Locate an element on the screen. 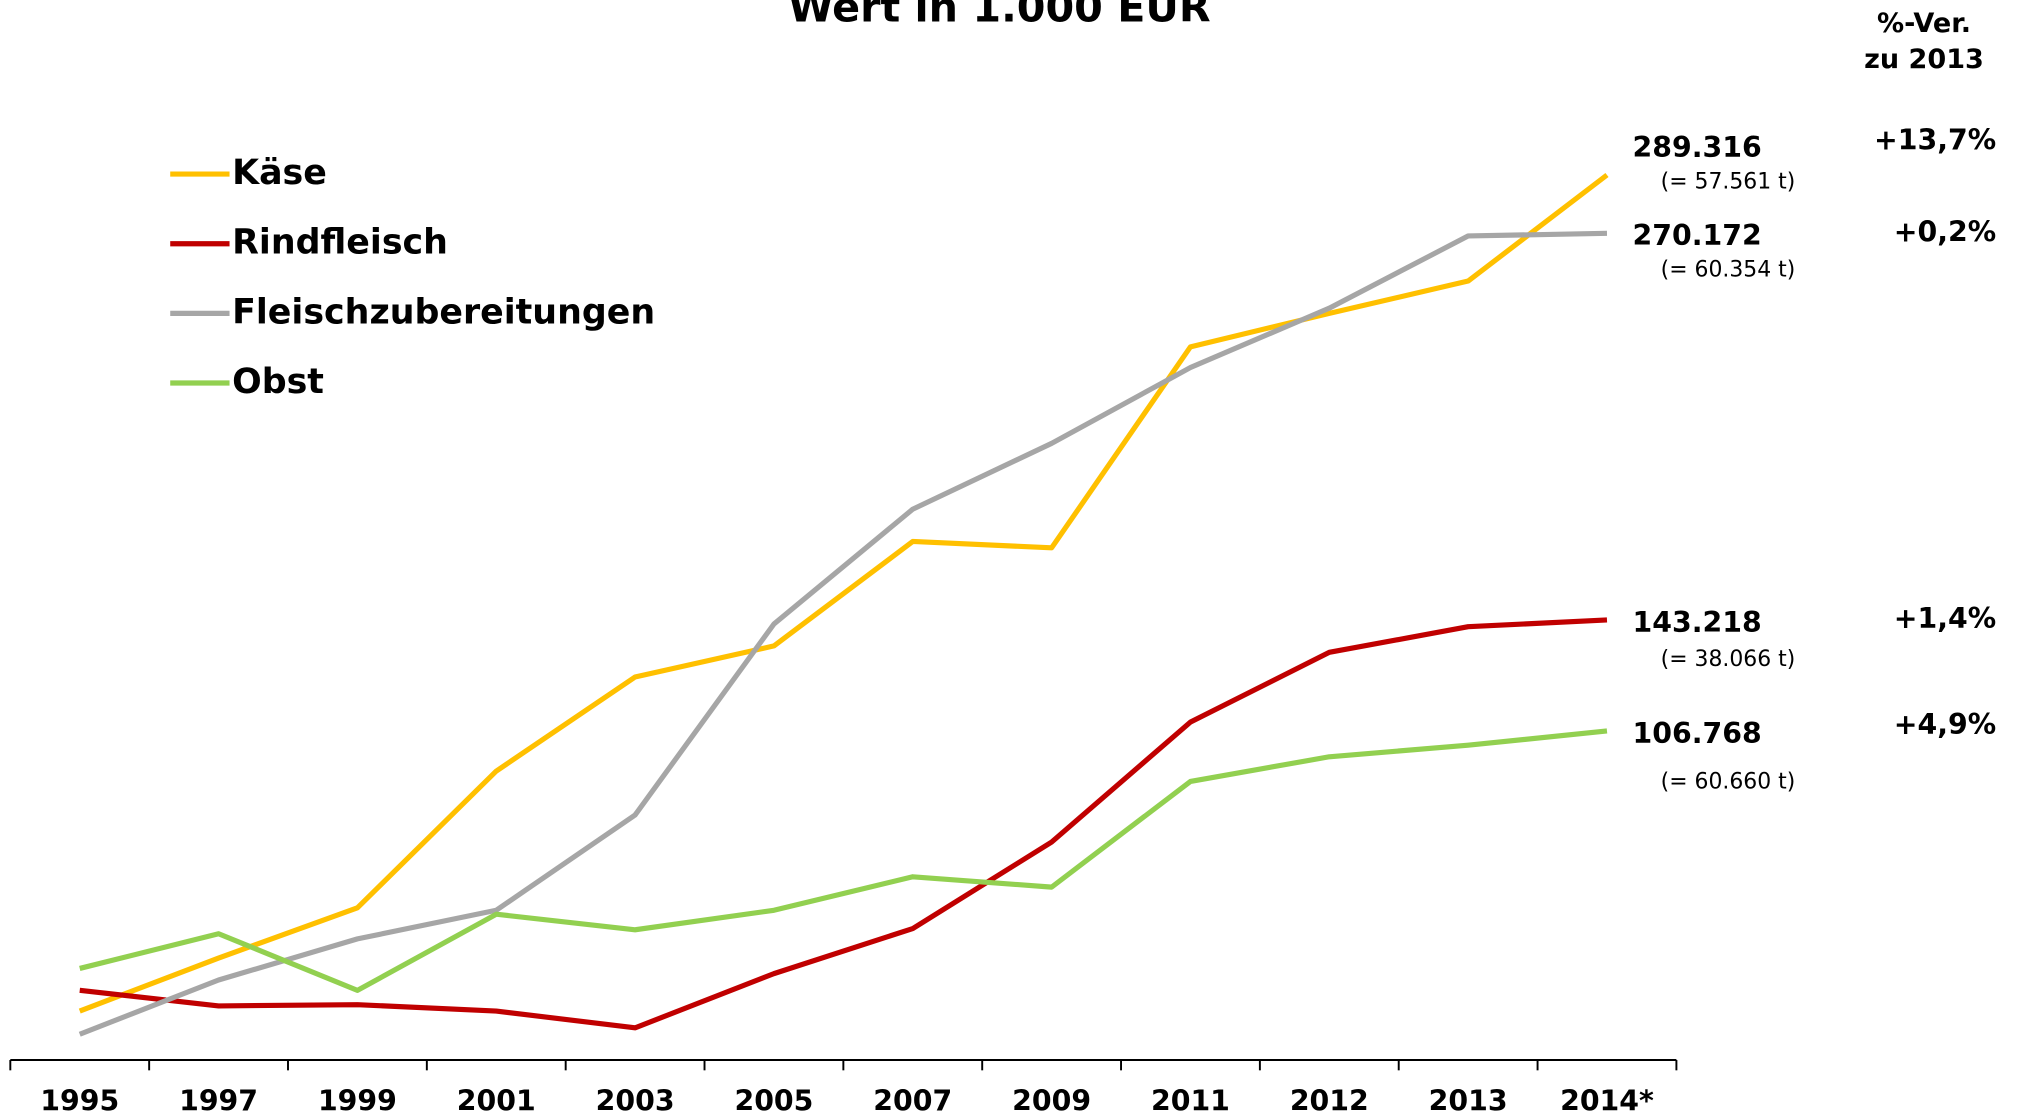 The height and width of the screenshot is (1120, 2022). legend-label: Käse is located at coordinates (279, 173).